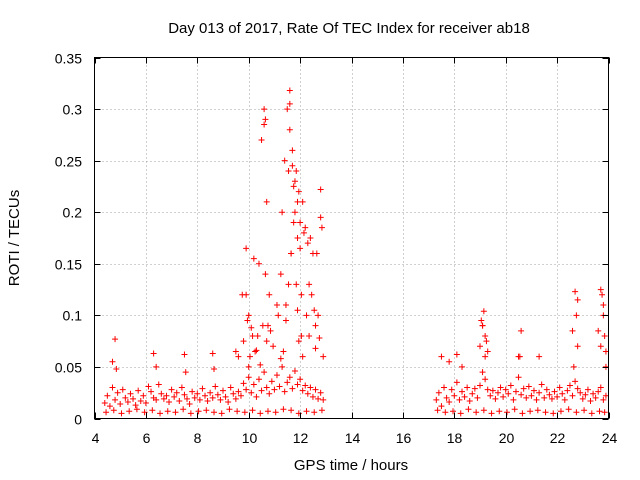 The image size is (640, 480). I want to click on y-tick-label: 0.15, so click(68, 265).